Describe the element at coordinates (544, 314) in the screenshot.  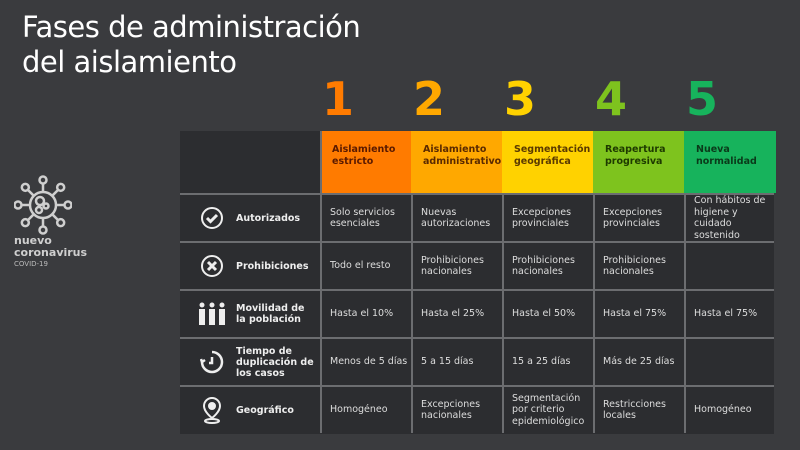
I see `cell-text: Hasta el 50%` at that location.